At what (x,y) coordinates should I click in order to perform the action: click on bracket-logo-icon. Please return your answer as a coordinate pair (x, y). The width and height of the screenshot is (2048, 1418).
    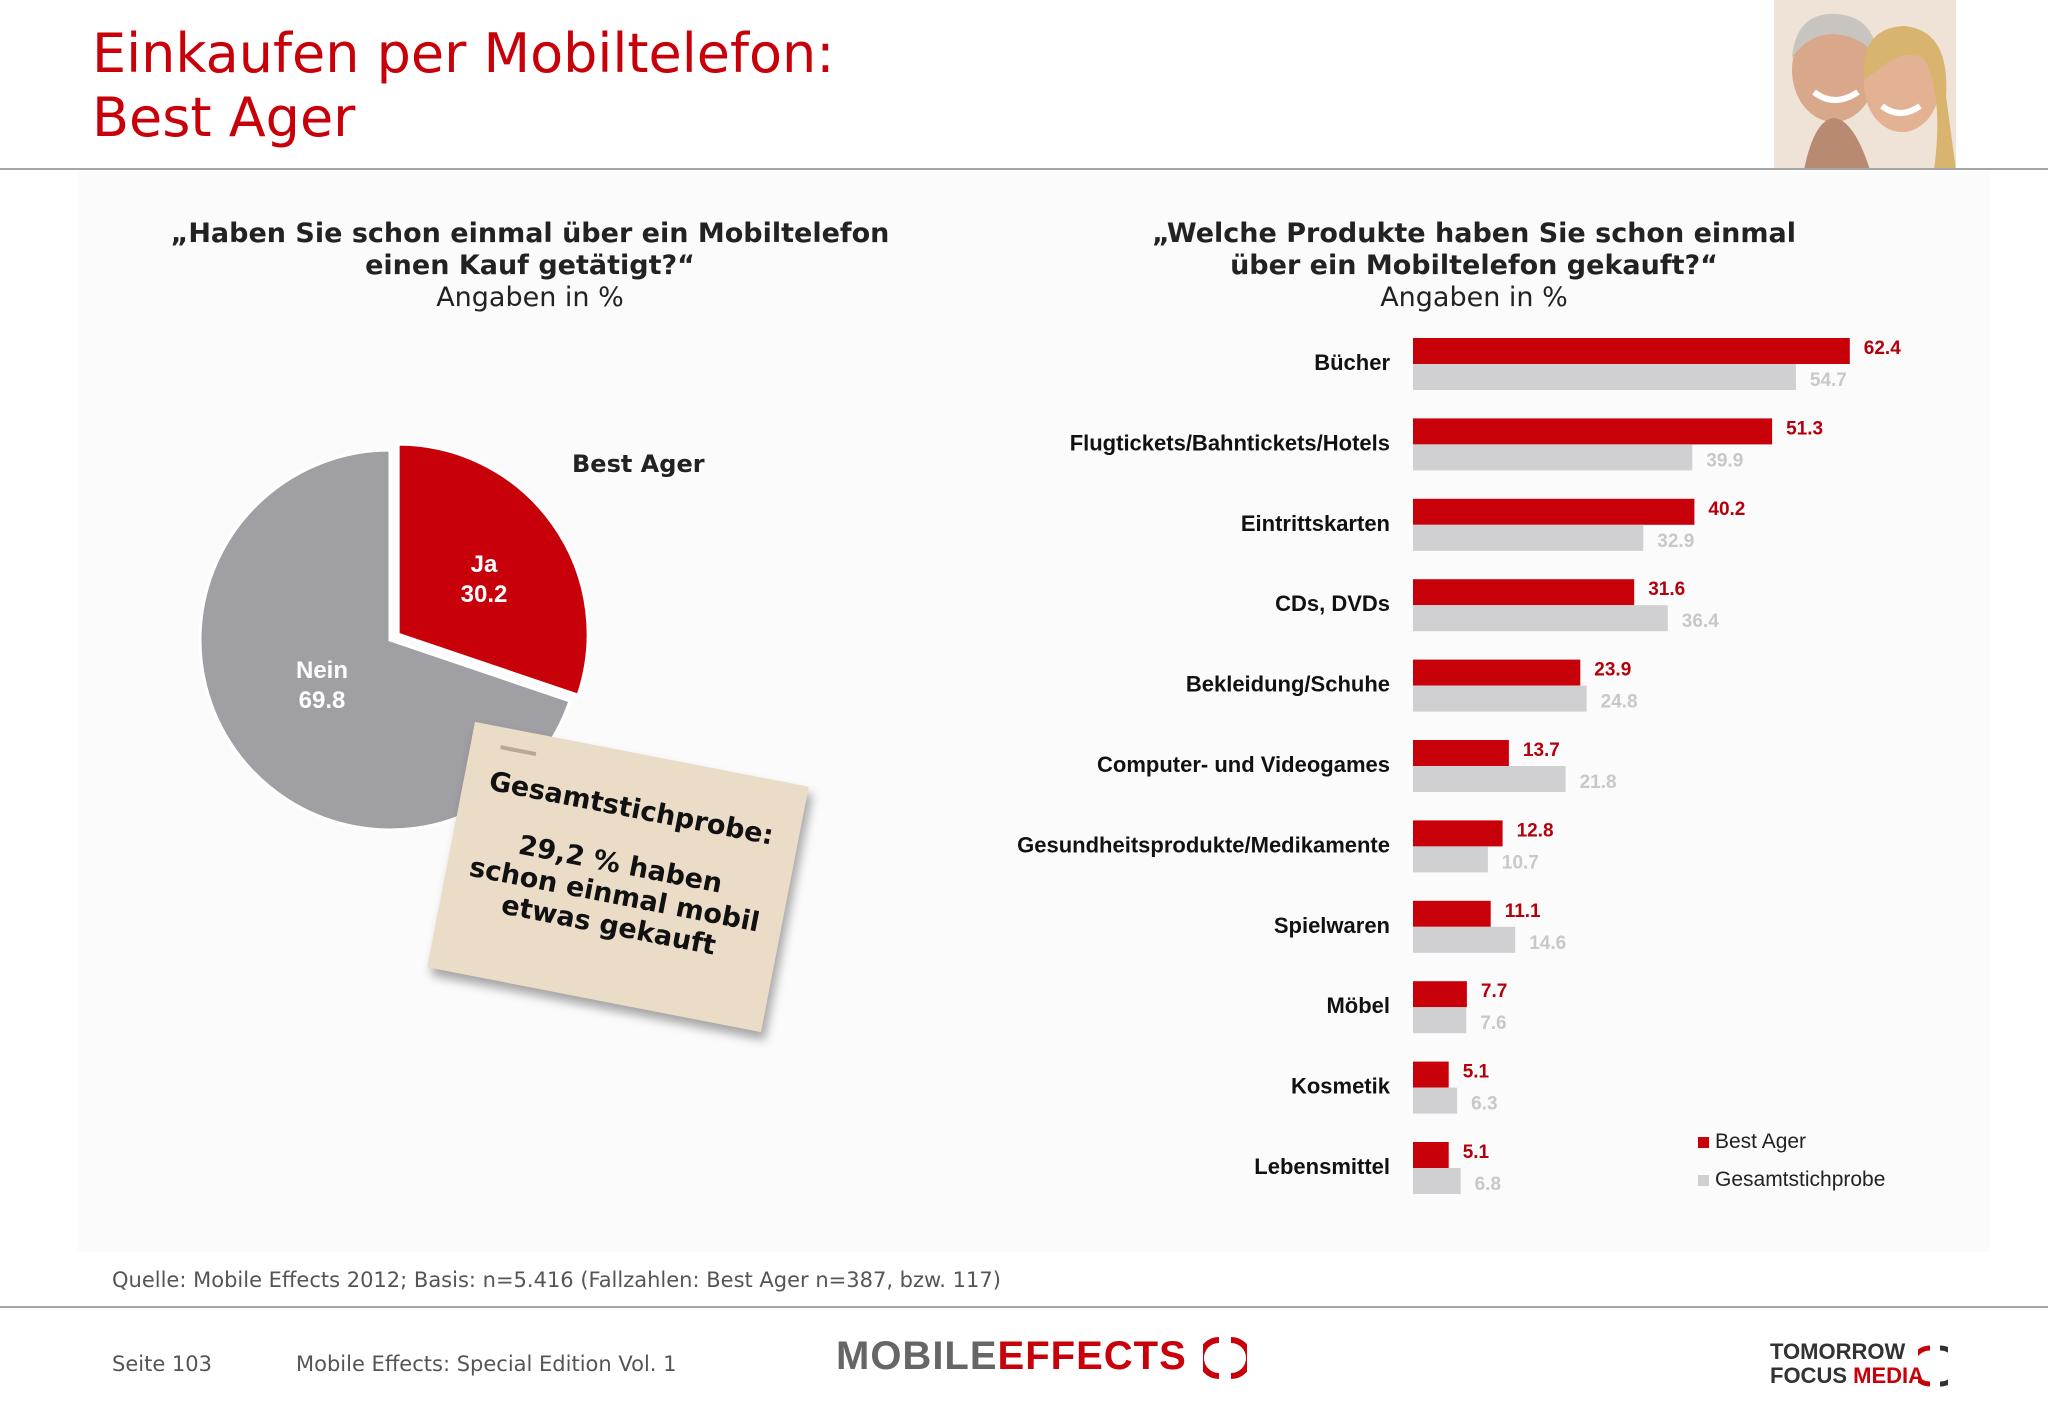
    Looking at the image, I should click on (1224, 1358).